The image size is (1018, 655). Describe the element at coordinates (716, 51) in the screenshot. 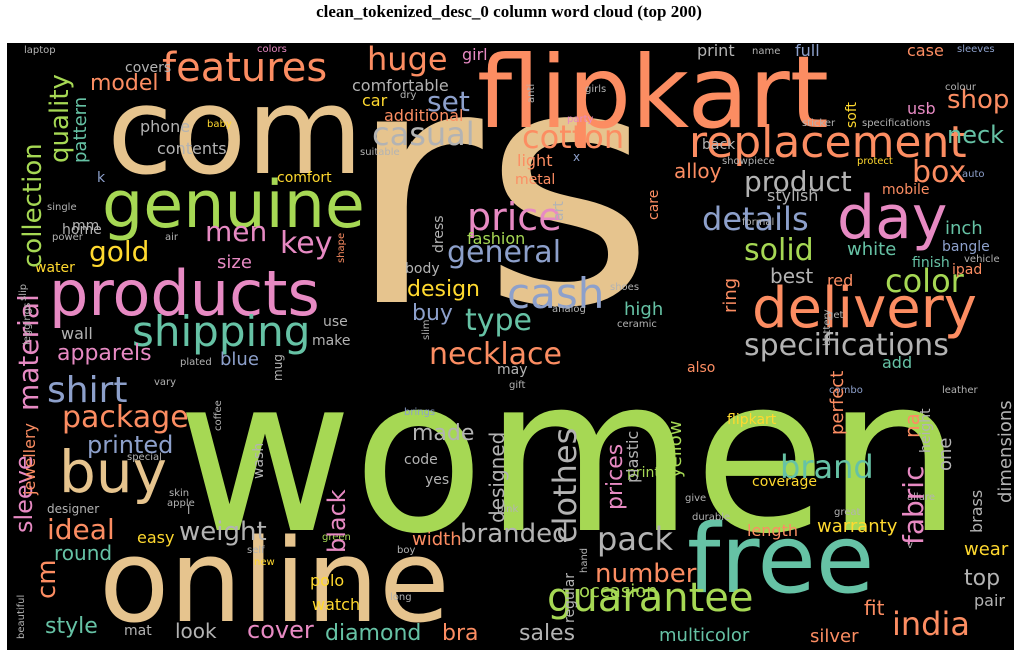

I see `cloud-word: print` at that location.